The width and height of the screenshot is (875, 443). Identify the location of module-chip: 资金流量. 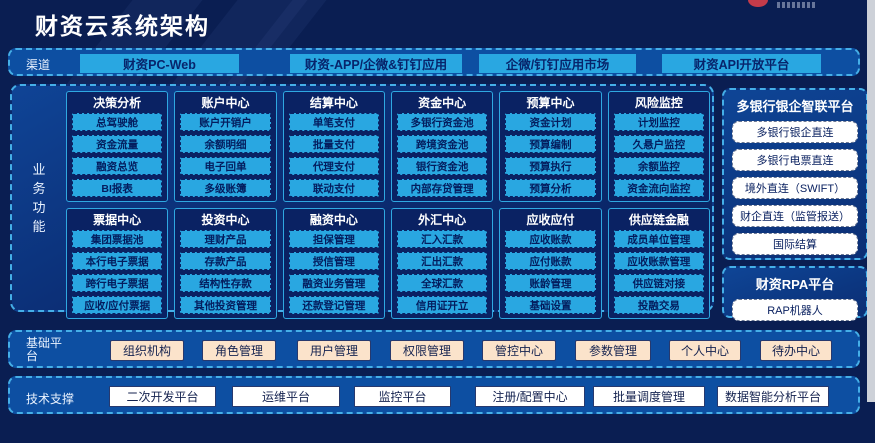
(117, 144).